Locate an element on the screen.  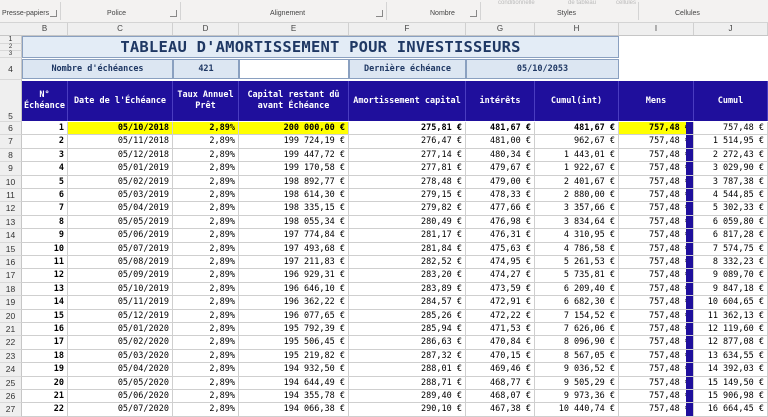
cell-cumulative: 4 544,85 € is located at coordinates (731, 196).